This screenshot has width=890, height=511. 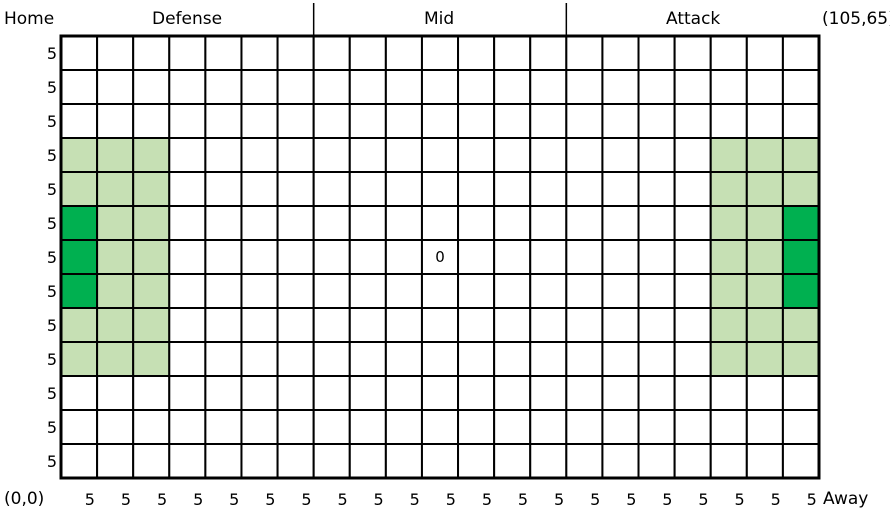 I want to click on away-label: Away, so click(x=846, y=499).